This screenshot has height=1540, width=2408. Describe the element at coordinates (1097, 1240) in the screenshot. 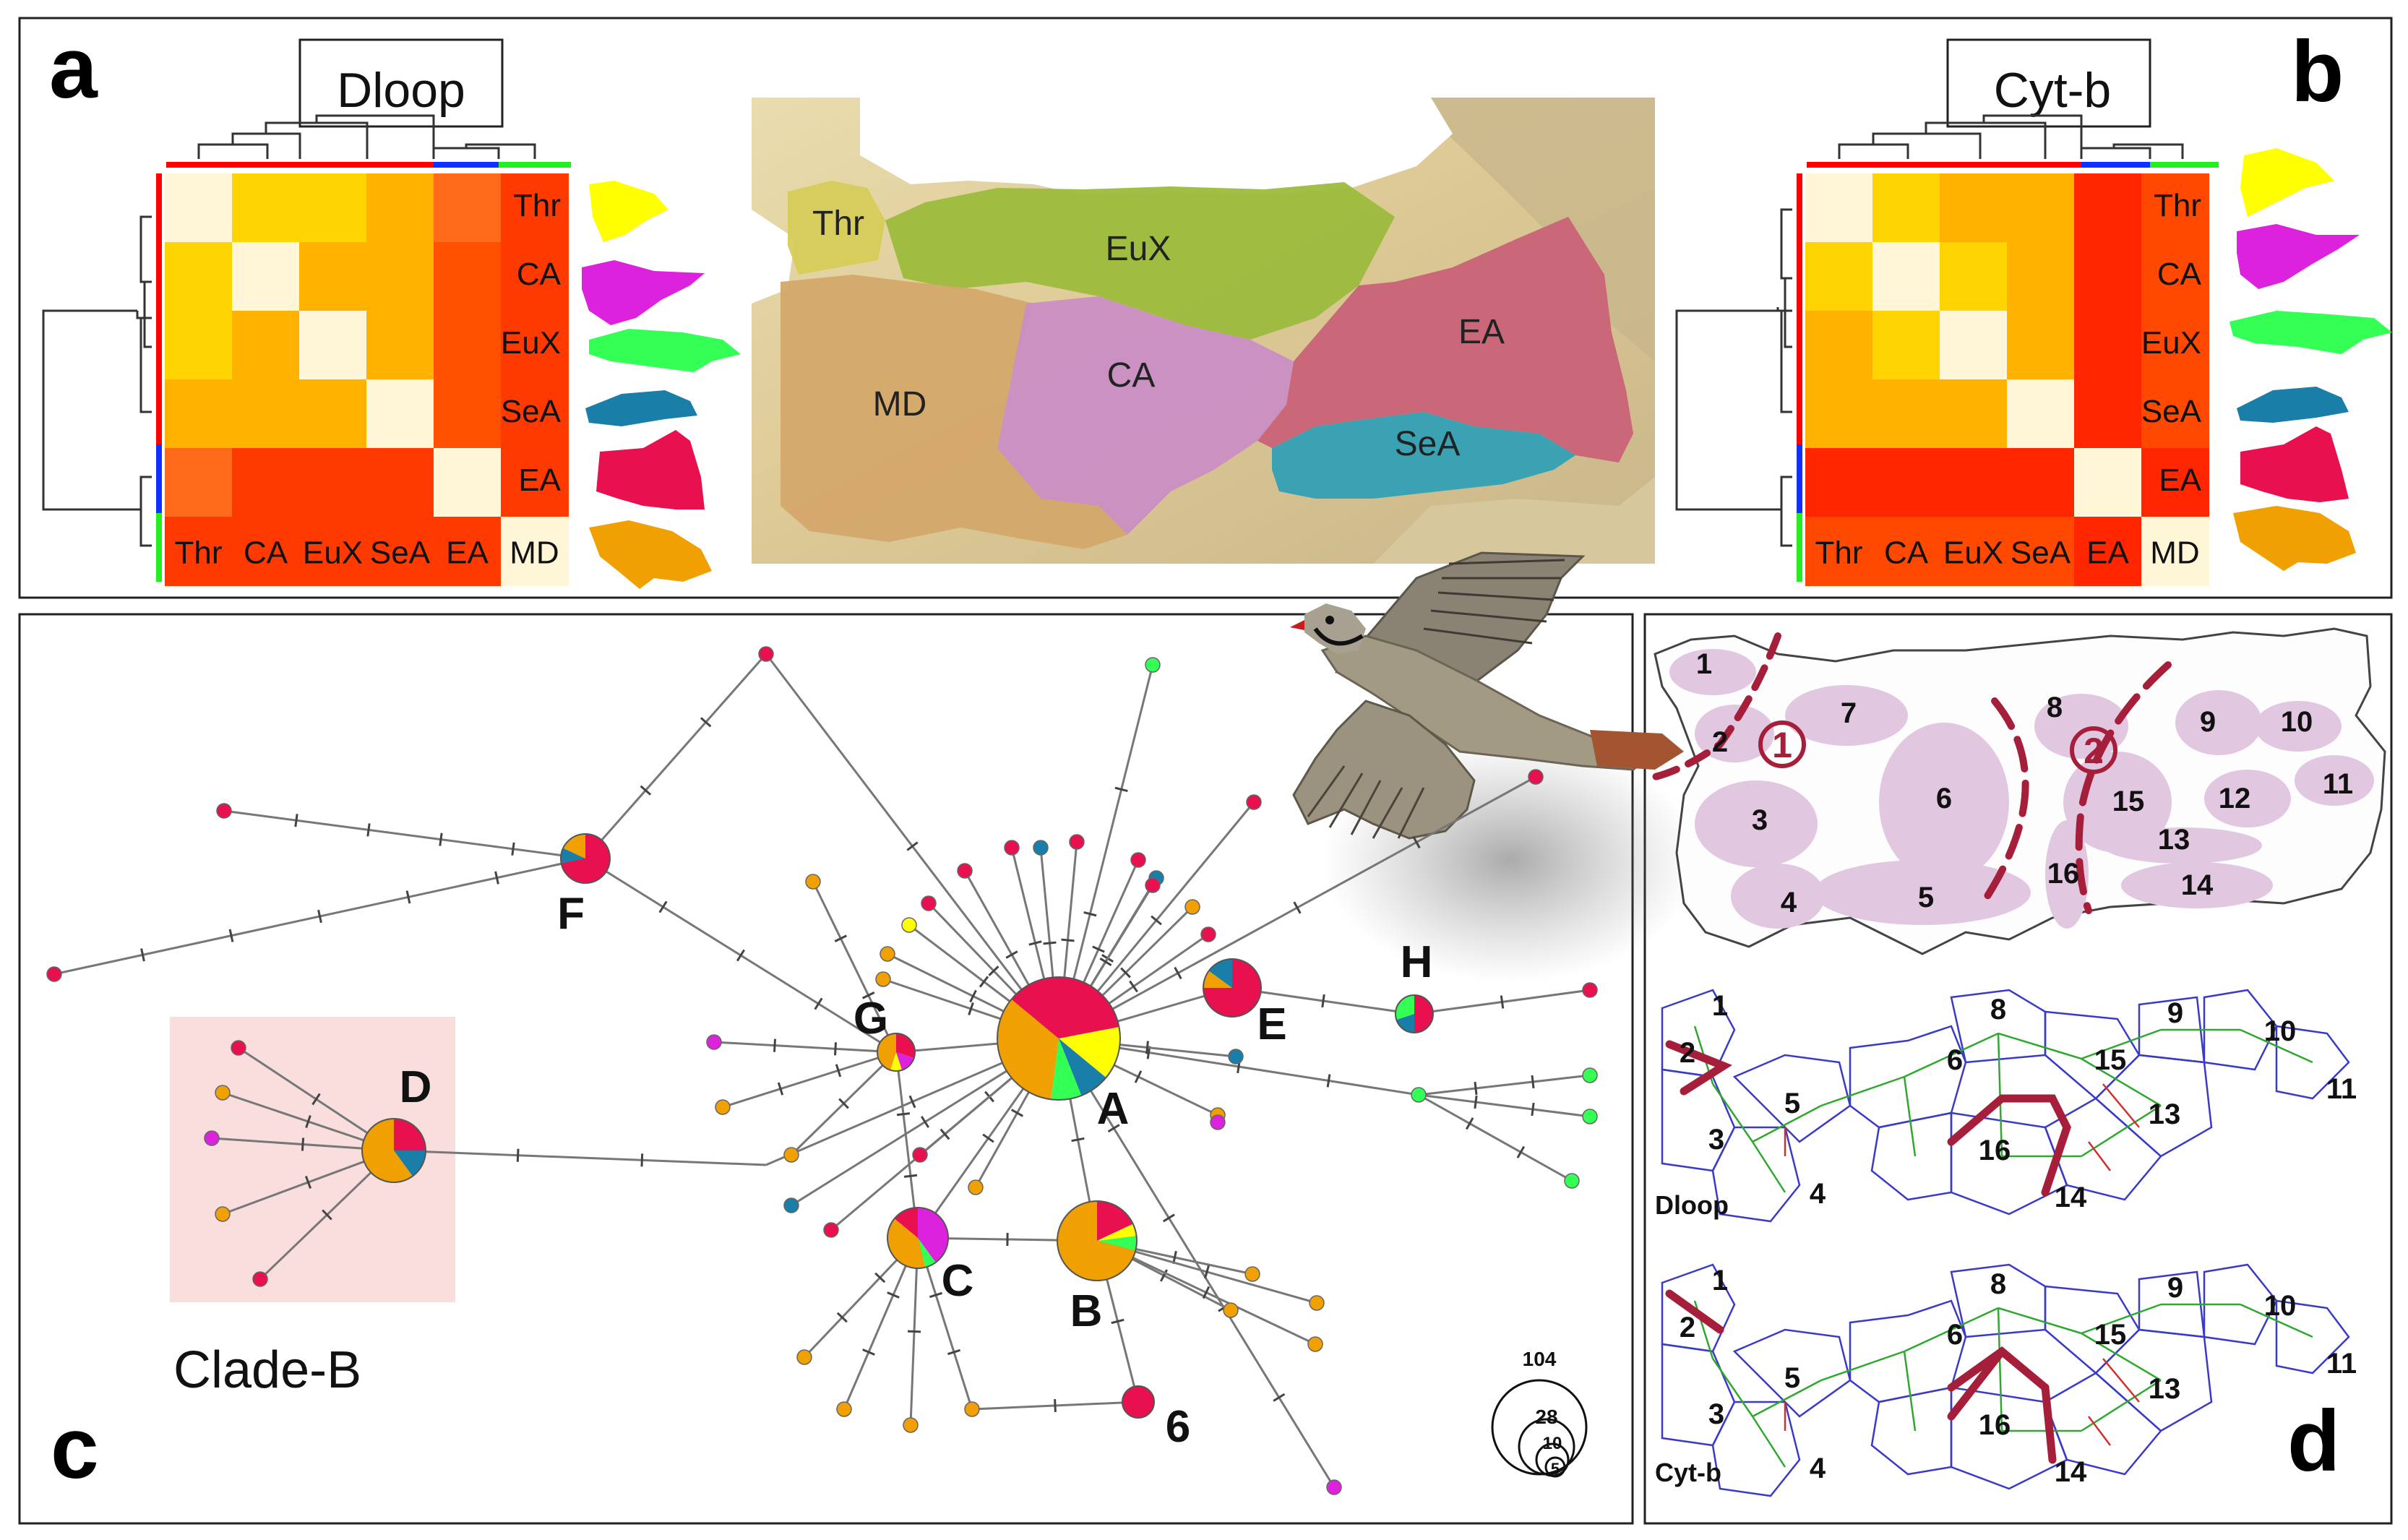

I see `haplotype-b` at that location.